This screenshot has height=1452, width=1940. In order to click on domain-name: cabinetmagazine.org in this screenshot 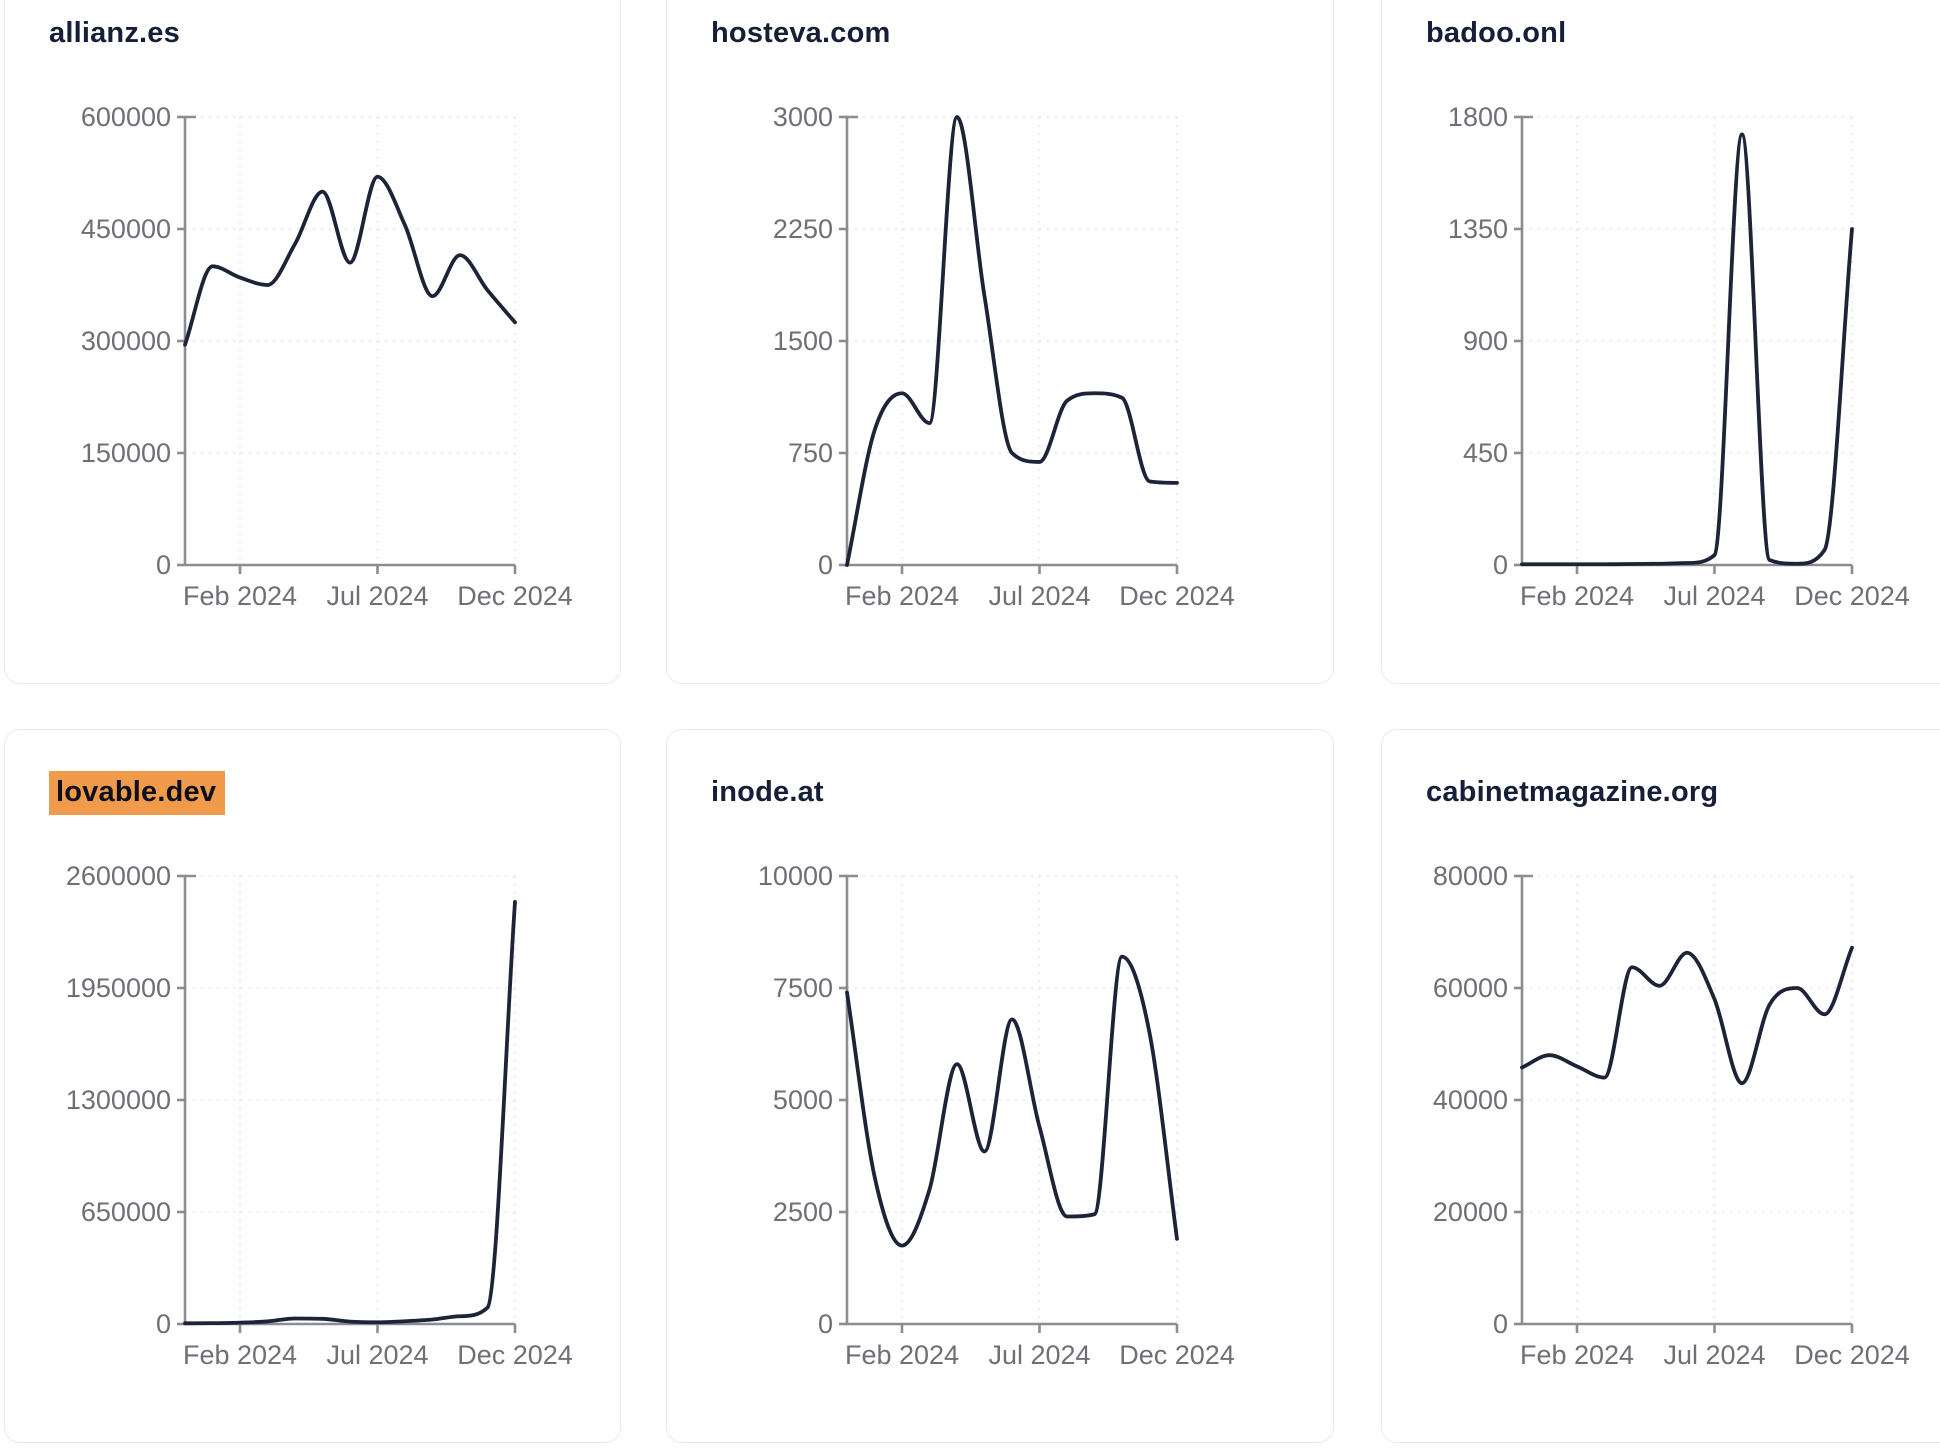, I will do `click(1572, 792)`.